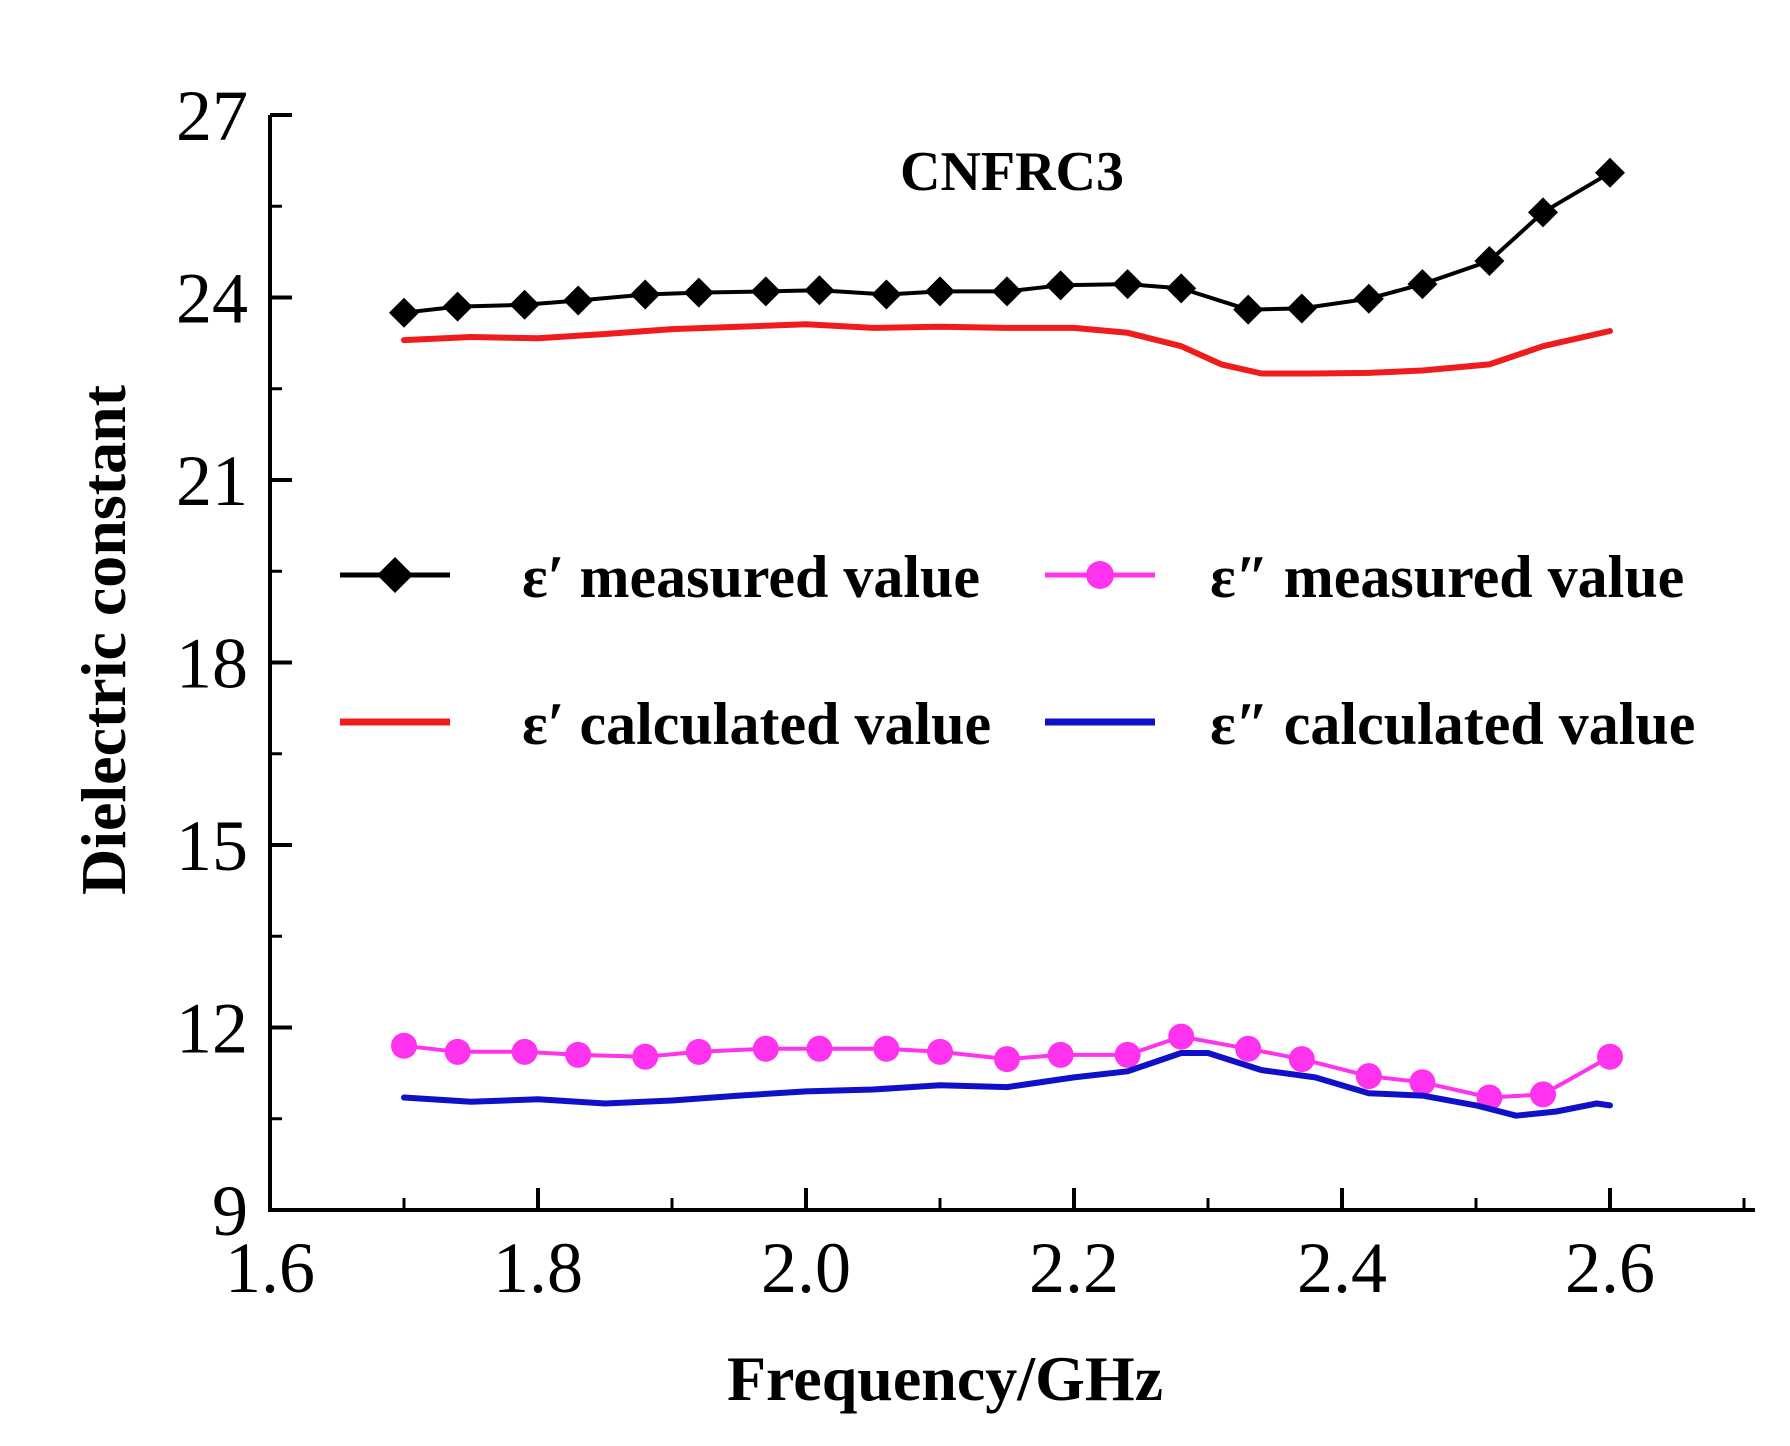 Image resolution: width=1790 pixels, height=1446 pixels. I want to click on series-line-eps1-calculated, so click(1007, 349).